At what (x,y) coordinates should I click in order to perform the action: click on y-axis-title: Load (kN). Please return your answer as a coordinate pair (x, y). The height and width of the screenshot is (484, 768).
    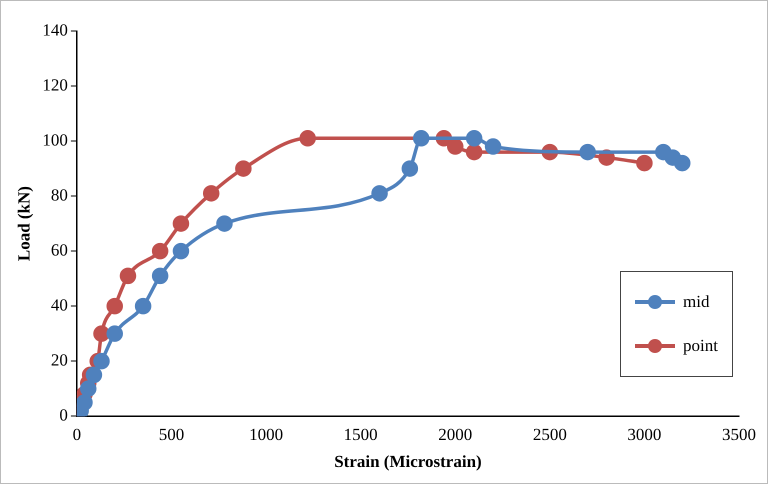
    Looking at the image, I should click on (24, 224).